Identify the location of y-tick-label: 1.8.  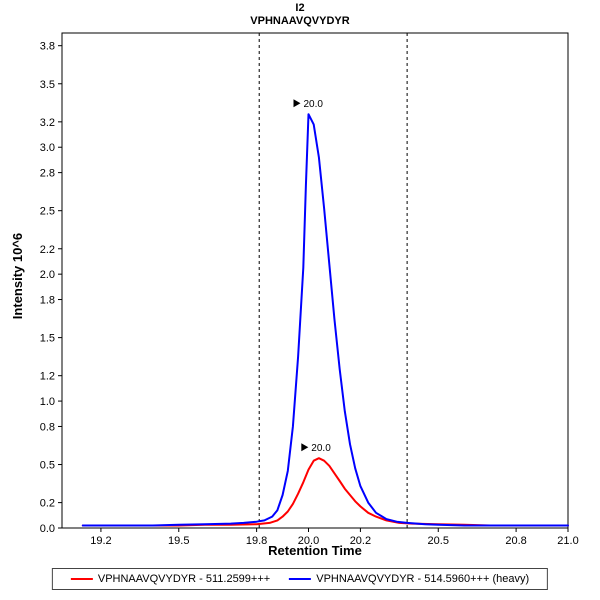
(47, 301).